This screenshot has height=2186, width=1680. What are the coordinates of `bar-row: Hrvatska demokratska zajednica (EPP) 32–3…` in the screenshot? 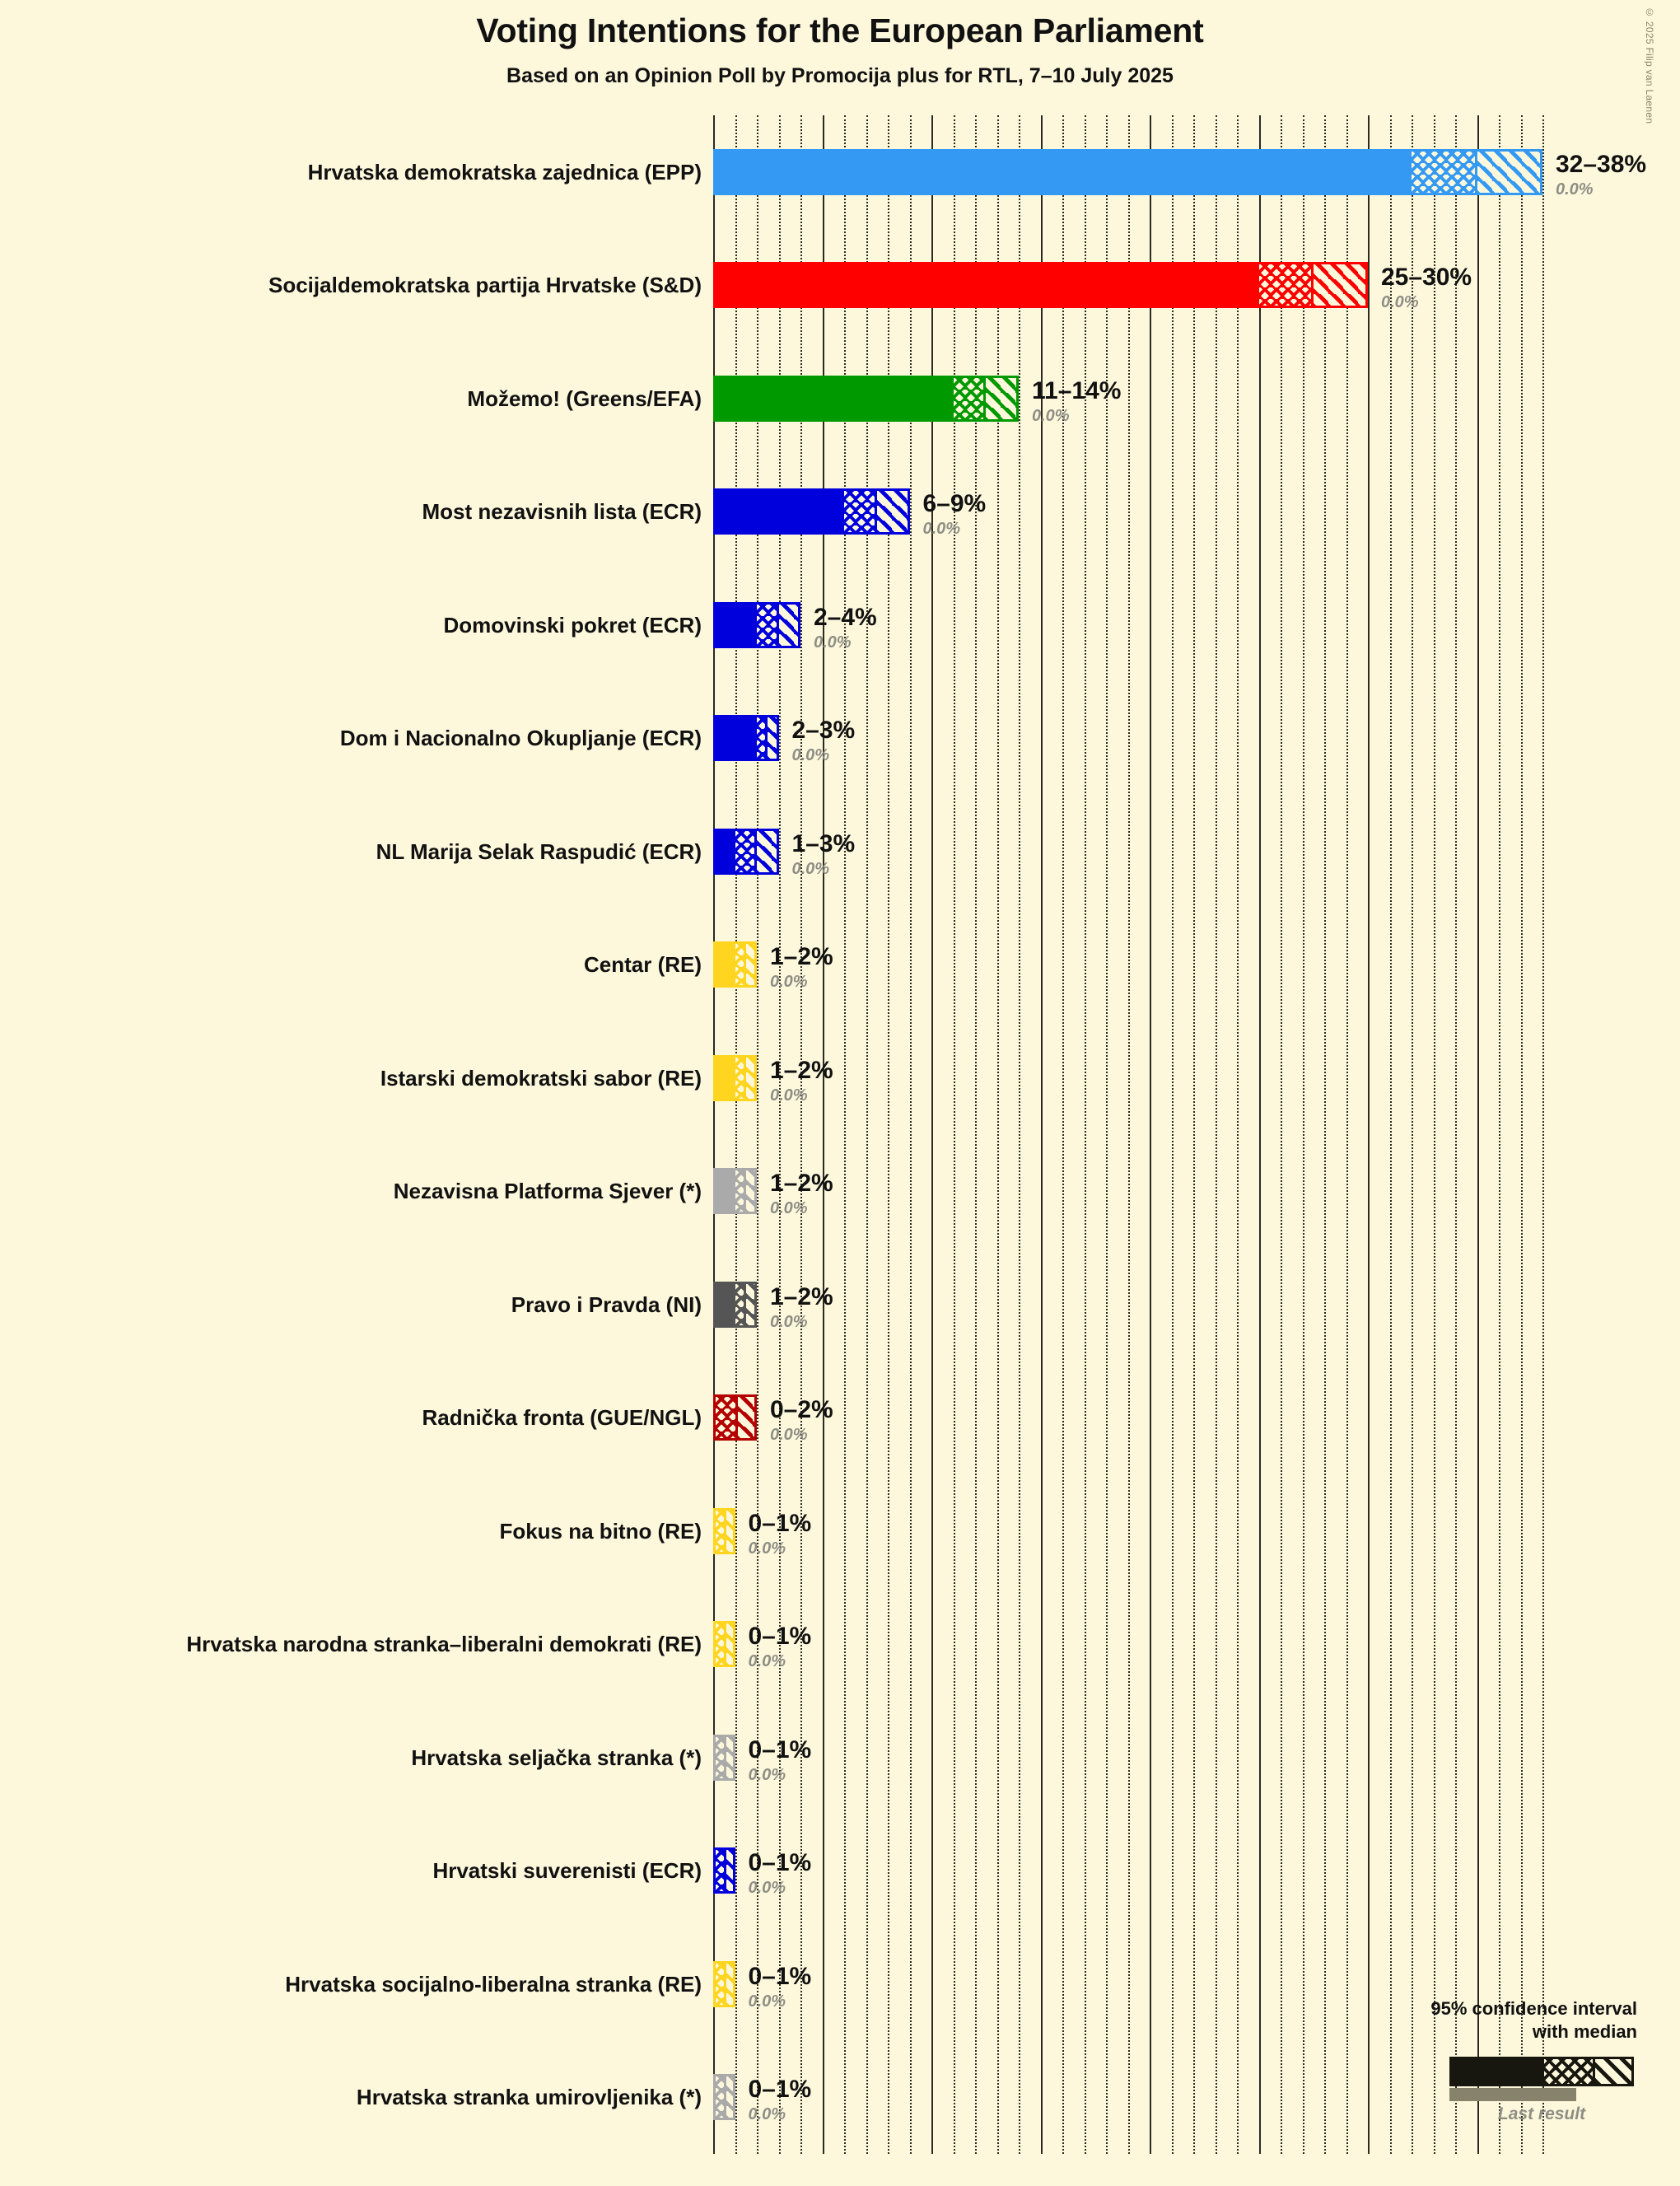 It's located at (840, 173).